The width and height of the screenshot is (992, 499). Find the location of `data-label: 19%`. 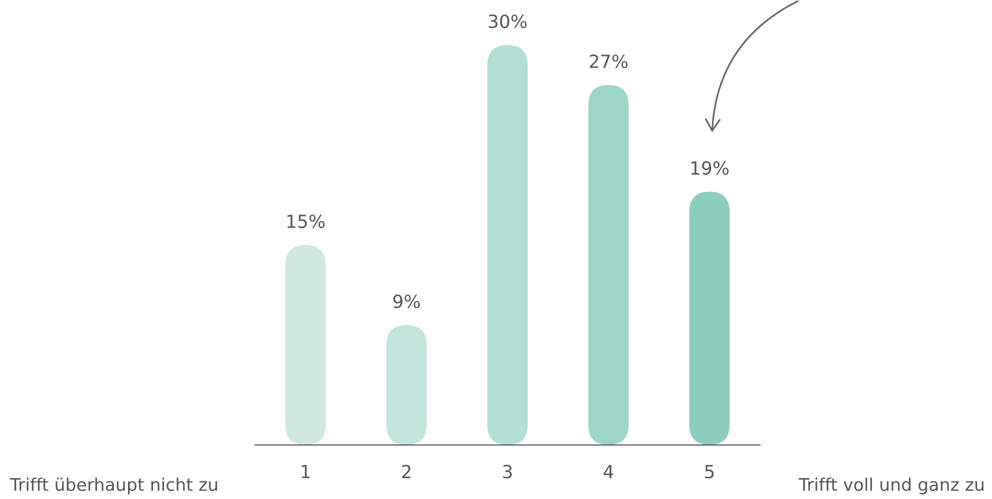

data-label: 19% is located at coordinates (710, 168).